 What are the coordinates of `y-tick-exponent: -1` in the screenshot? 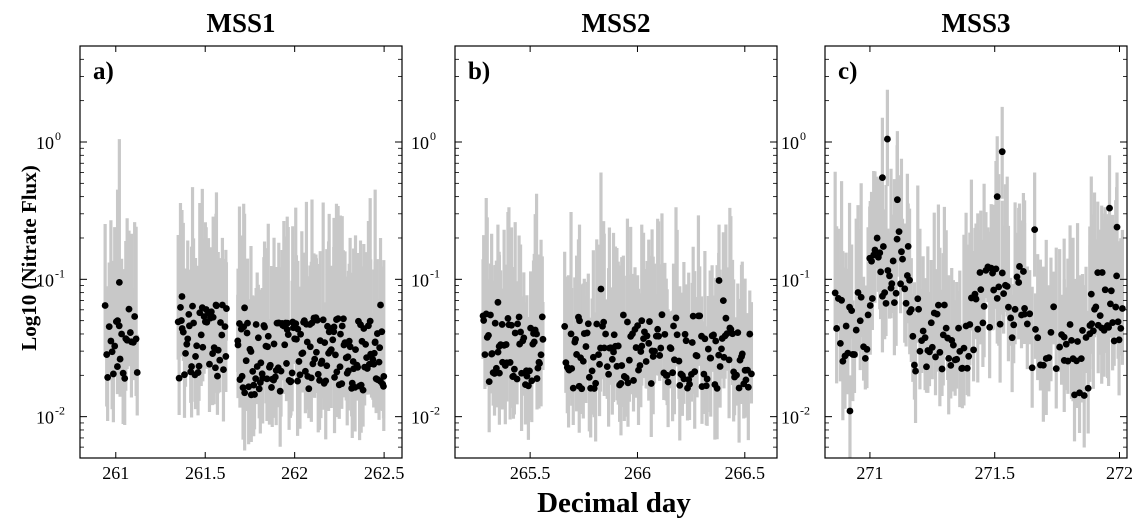 It's located at (435, 273).